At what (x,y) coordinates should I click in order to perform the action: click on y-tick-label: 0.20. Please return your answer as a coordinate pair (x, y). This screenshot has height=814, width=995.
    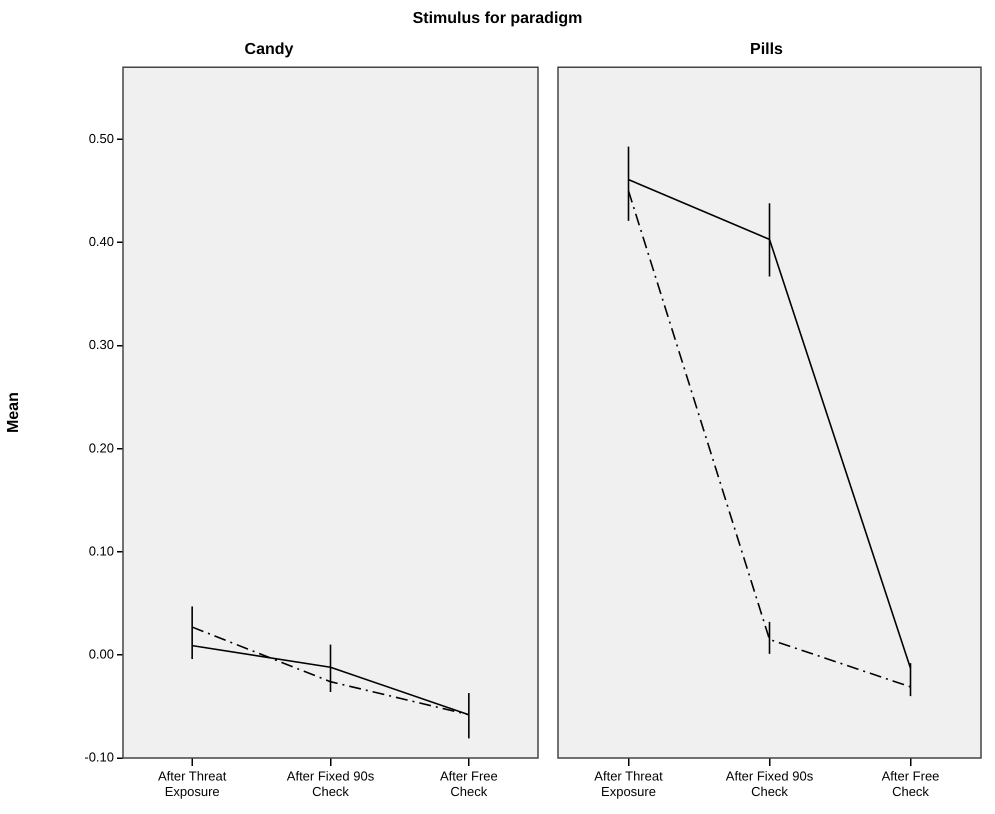
    Looking at the image, I should click on (101, 448).